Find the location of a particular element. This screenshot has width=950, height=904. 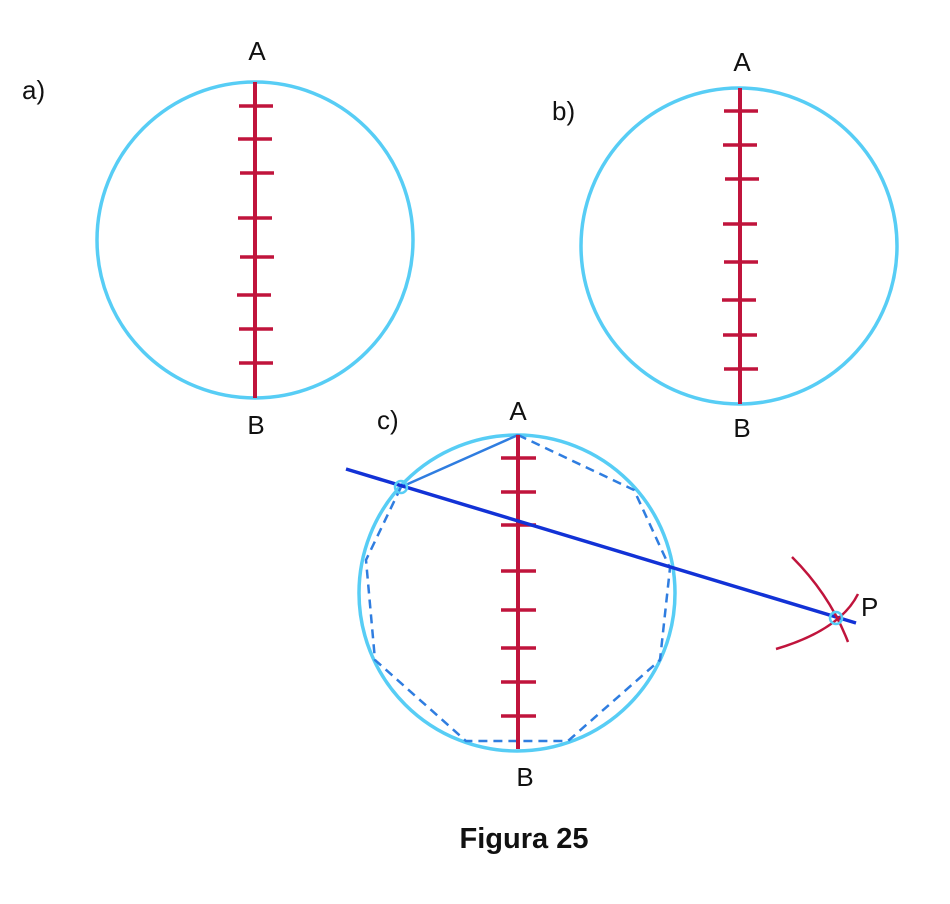

panel-a-point-b: B is located at coordinates (255, 425).